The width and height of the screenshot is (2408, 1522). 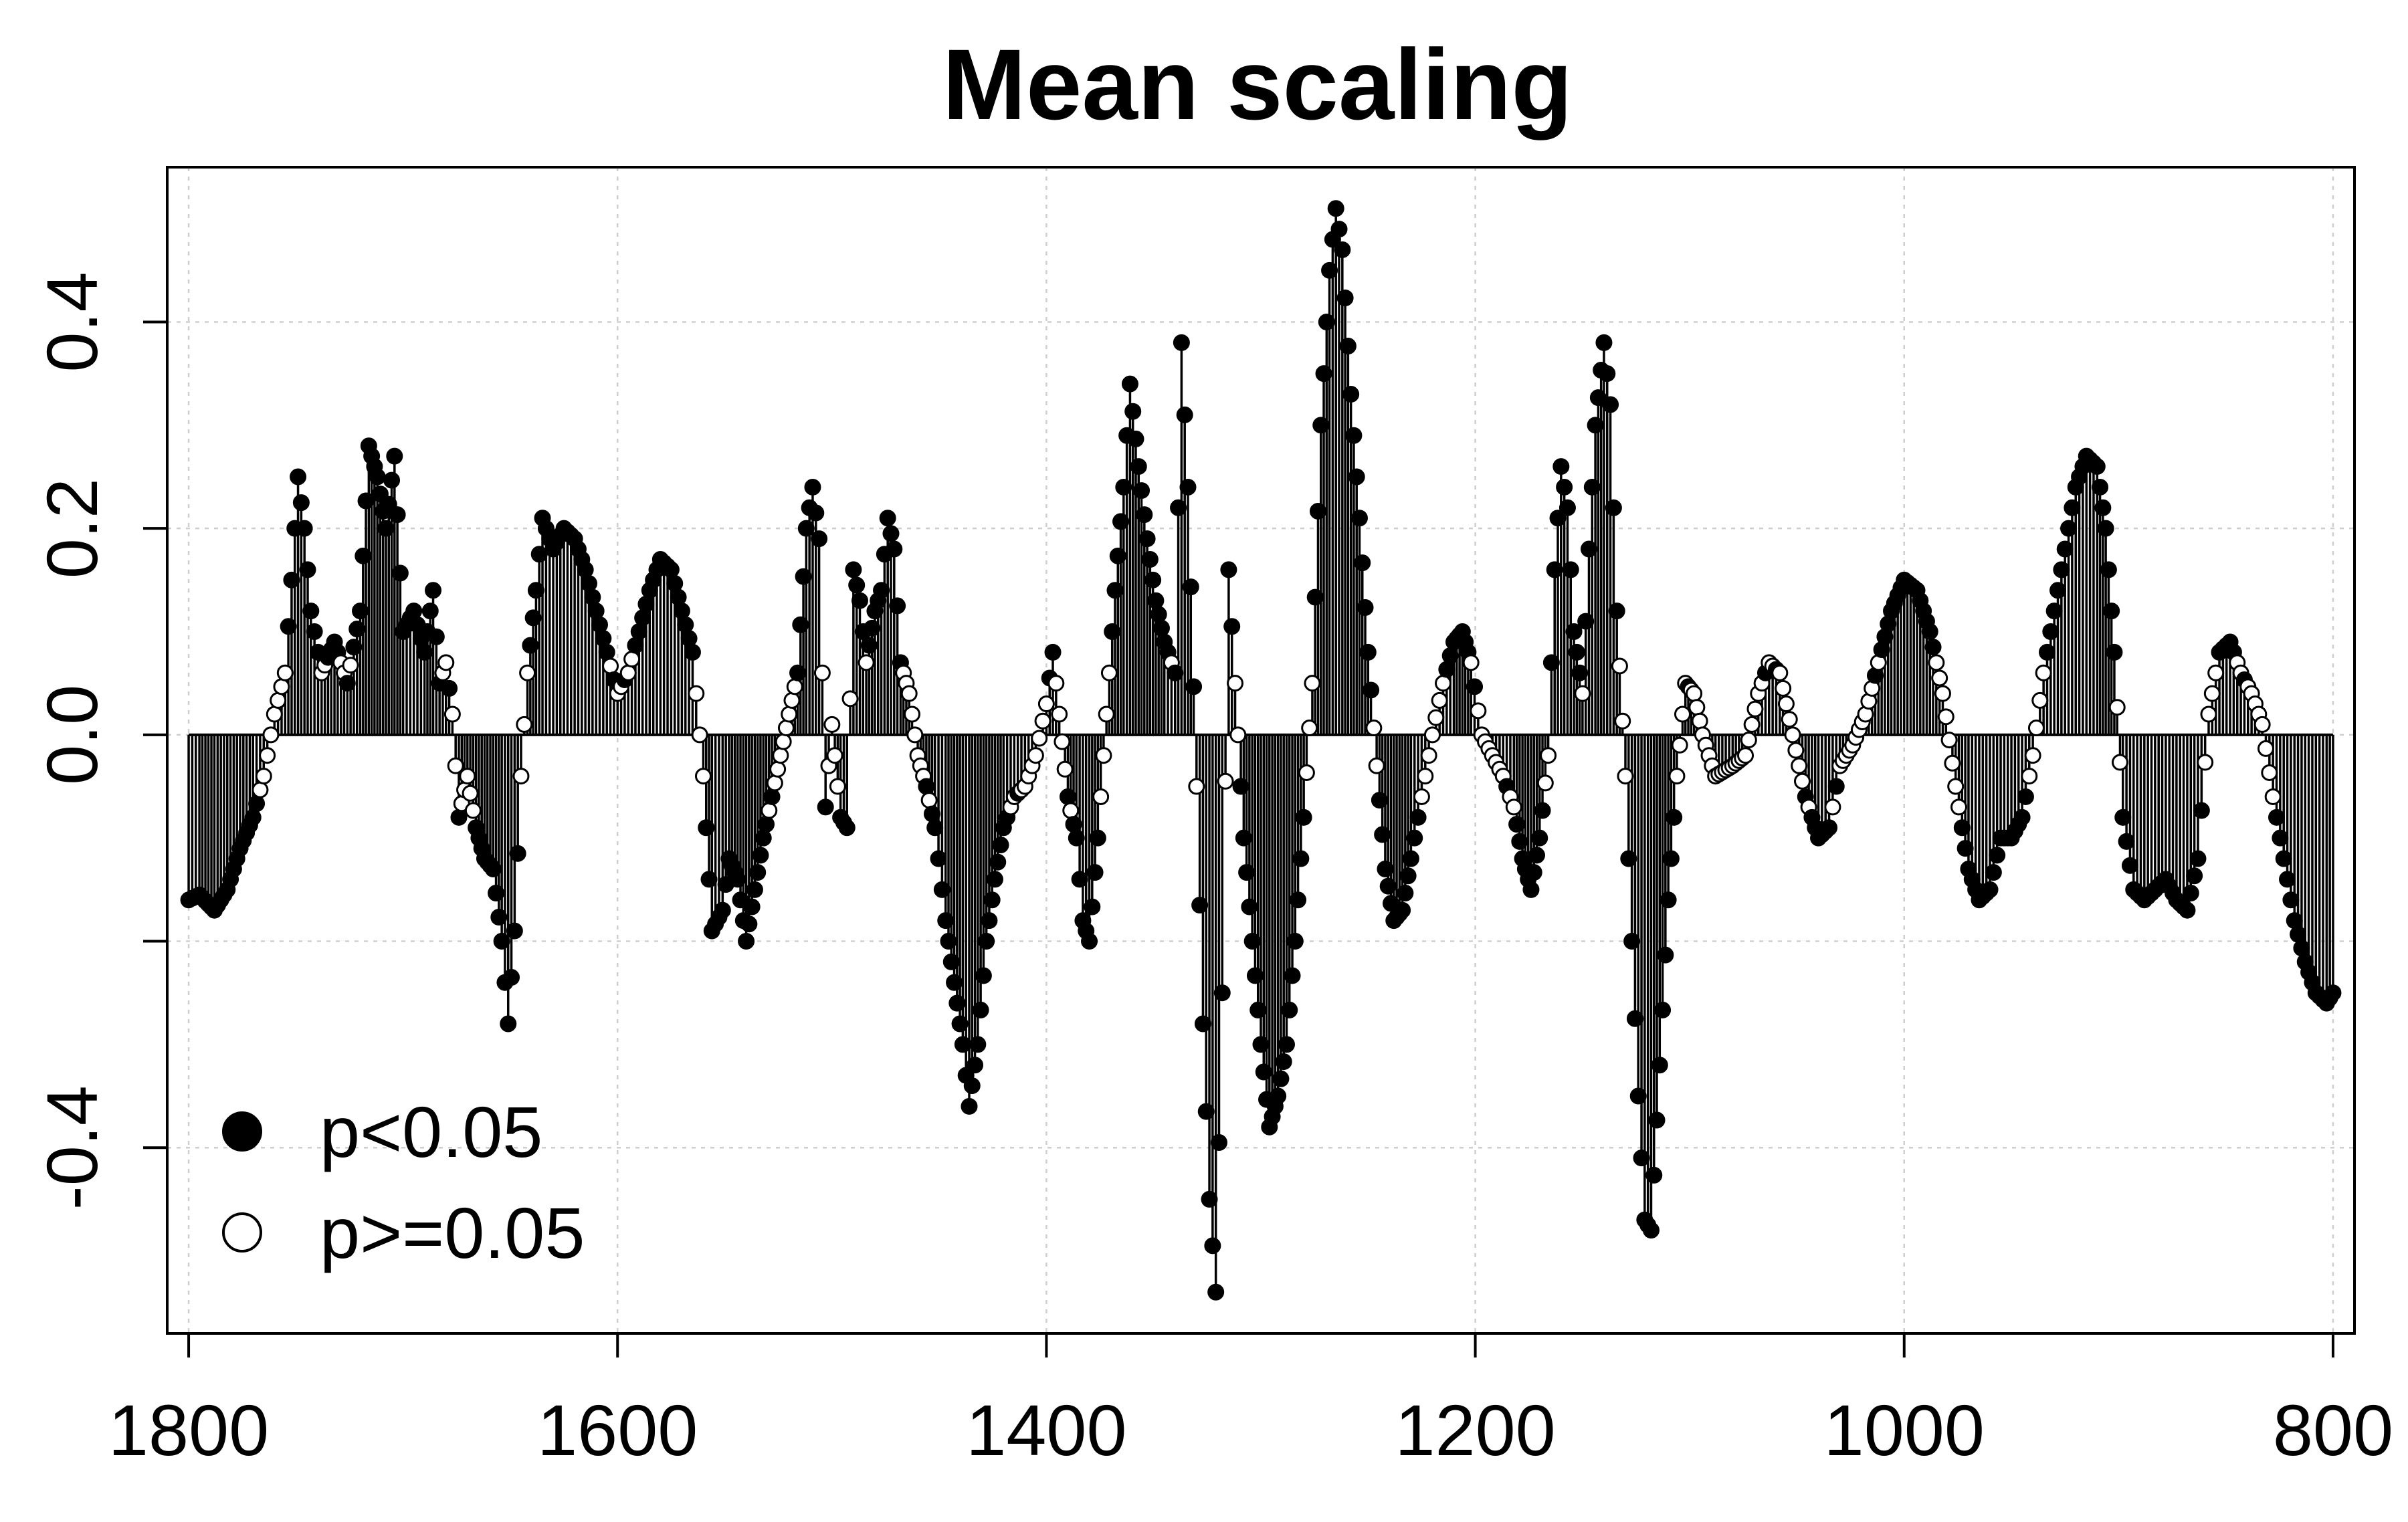 I want to click on y-tick-label: -0.4, so click(x=71, y=1147).